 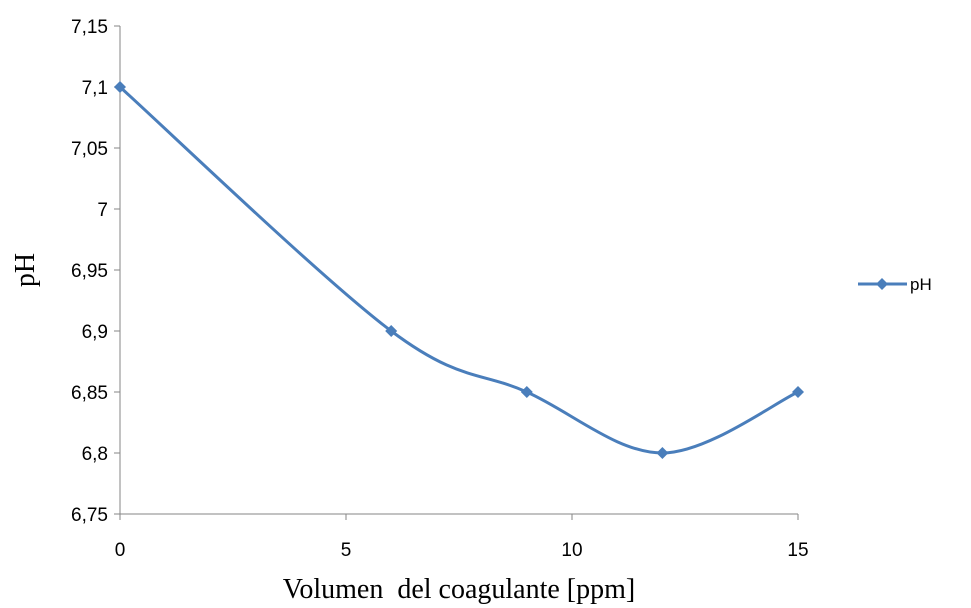 What do you see at coordinates (346, 550) in the screenshot?
I see `x-tick-label: 5` at bounding box center [346, 550].